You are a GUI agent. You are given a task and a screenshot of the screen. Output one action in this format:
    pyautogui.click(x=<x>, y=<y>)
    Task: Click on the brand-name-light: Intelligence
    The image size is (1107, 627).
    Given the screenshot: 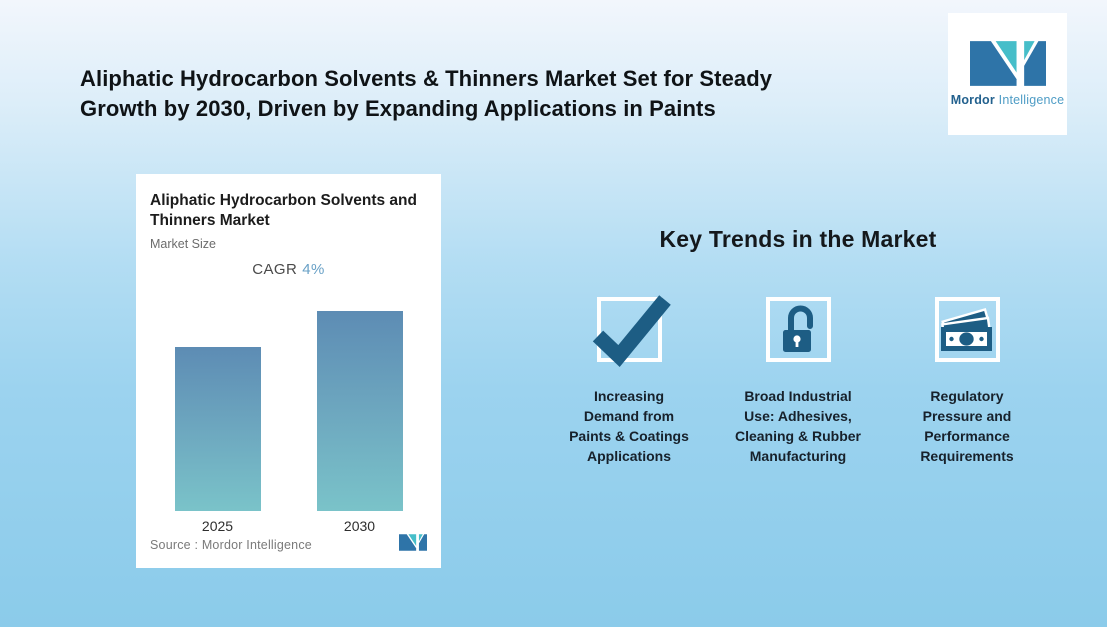 What is the action you would take?
    pyautogui.click(x=1031, y=100)
    